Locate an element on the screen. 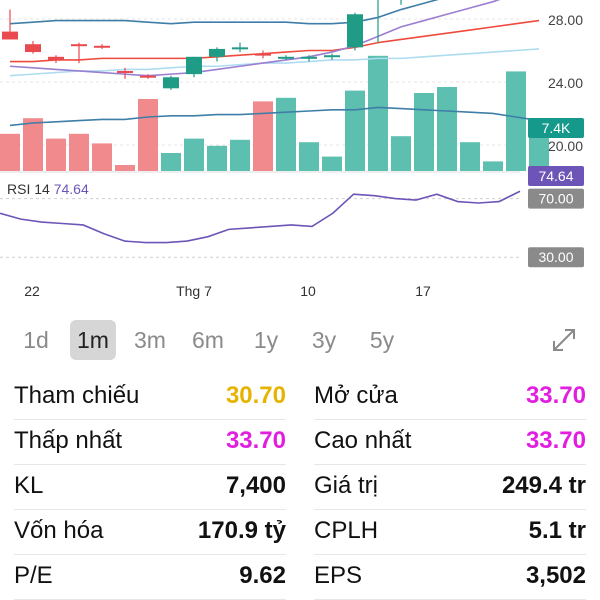  stat-label: Mở cửa is located at coordinates (356, 395).